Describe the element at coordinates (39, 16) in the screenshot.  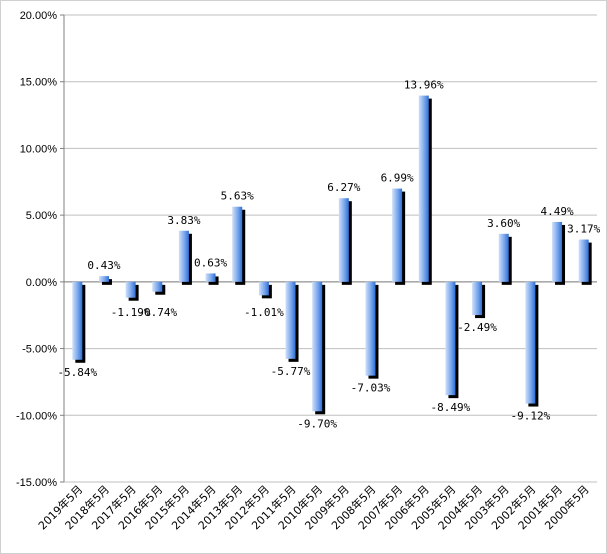
I see `y-tick-label: 20.00%` at that location.